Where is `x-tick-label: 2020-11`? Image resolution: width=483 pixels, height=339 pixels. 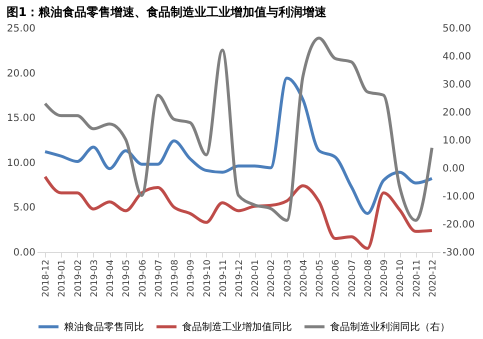 x-tick-label: 2020-11 is located at coordinates (417, 279).